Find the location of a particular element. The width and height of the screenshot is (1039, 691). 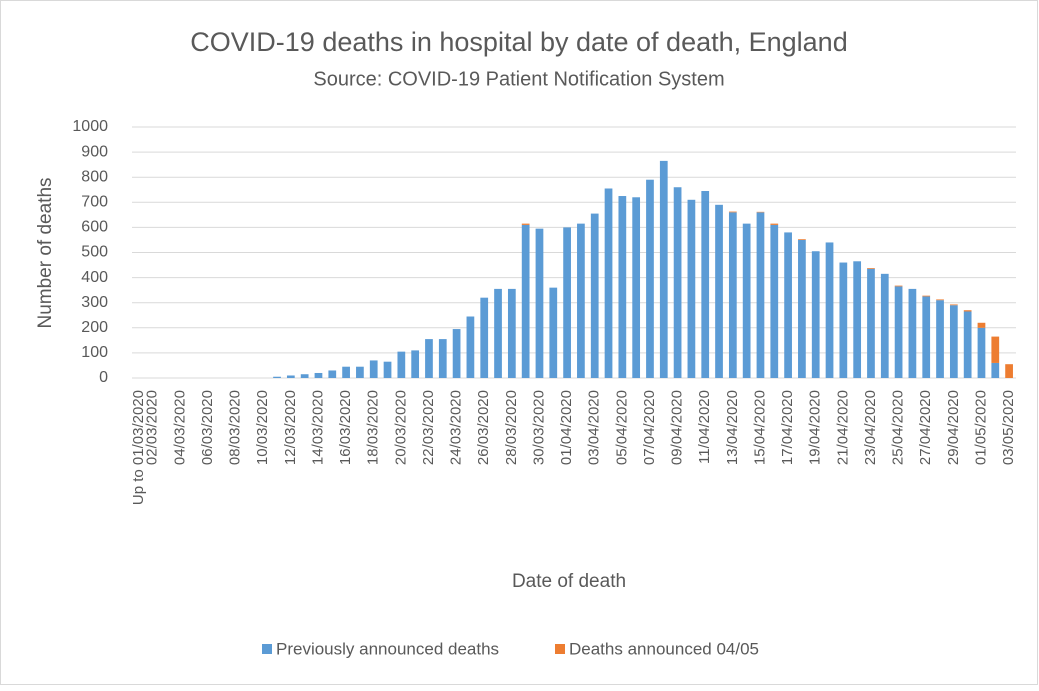

x-tick-label: 20/03/2020 is located at coordinates (400, 427).